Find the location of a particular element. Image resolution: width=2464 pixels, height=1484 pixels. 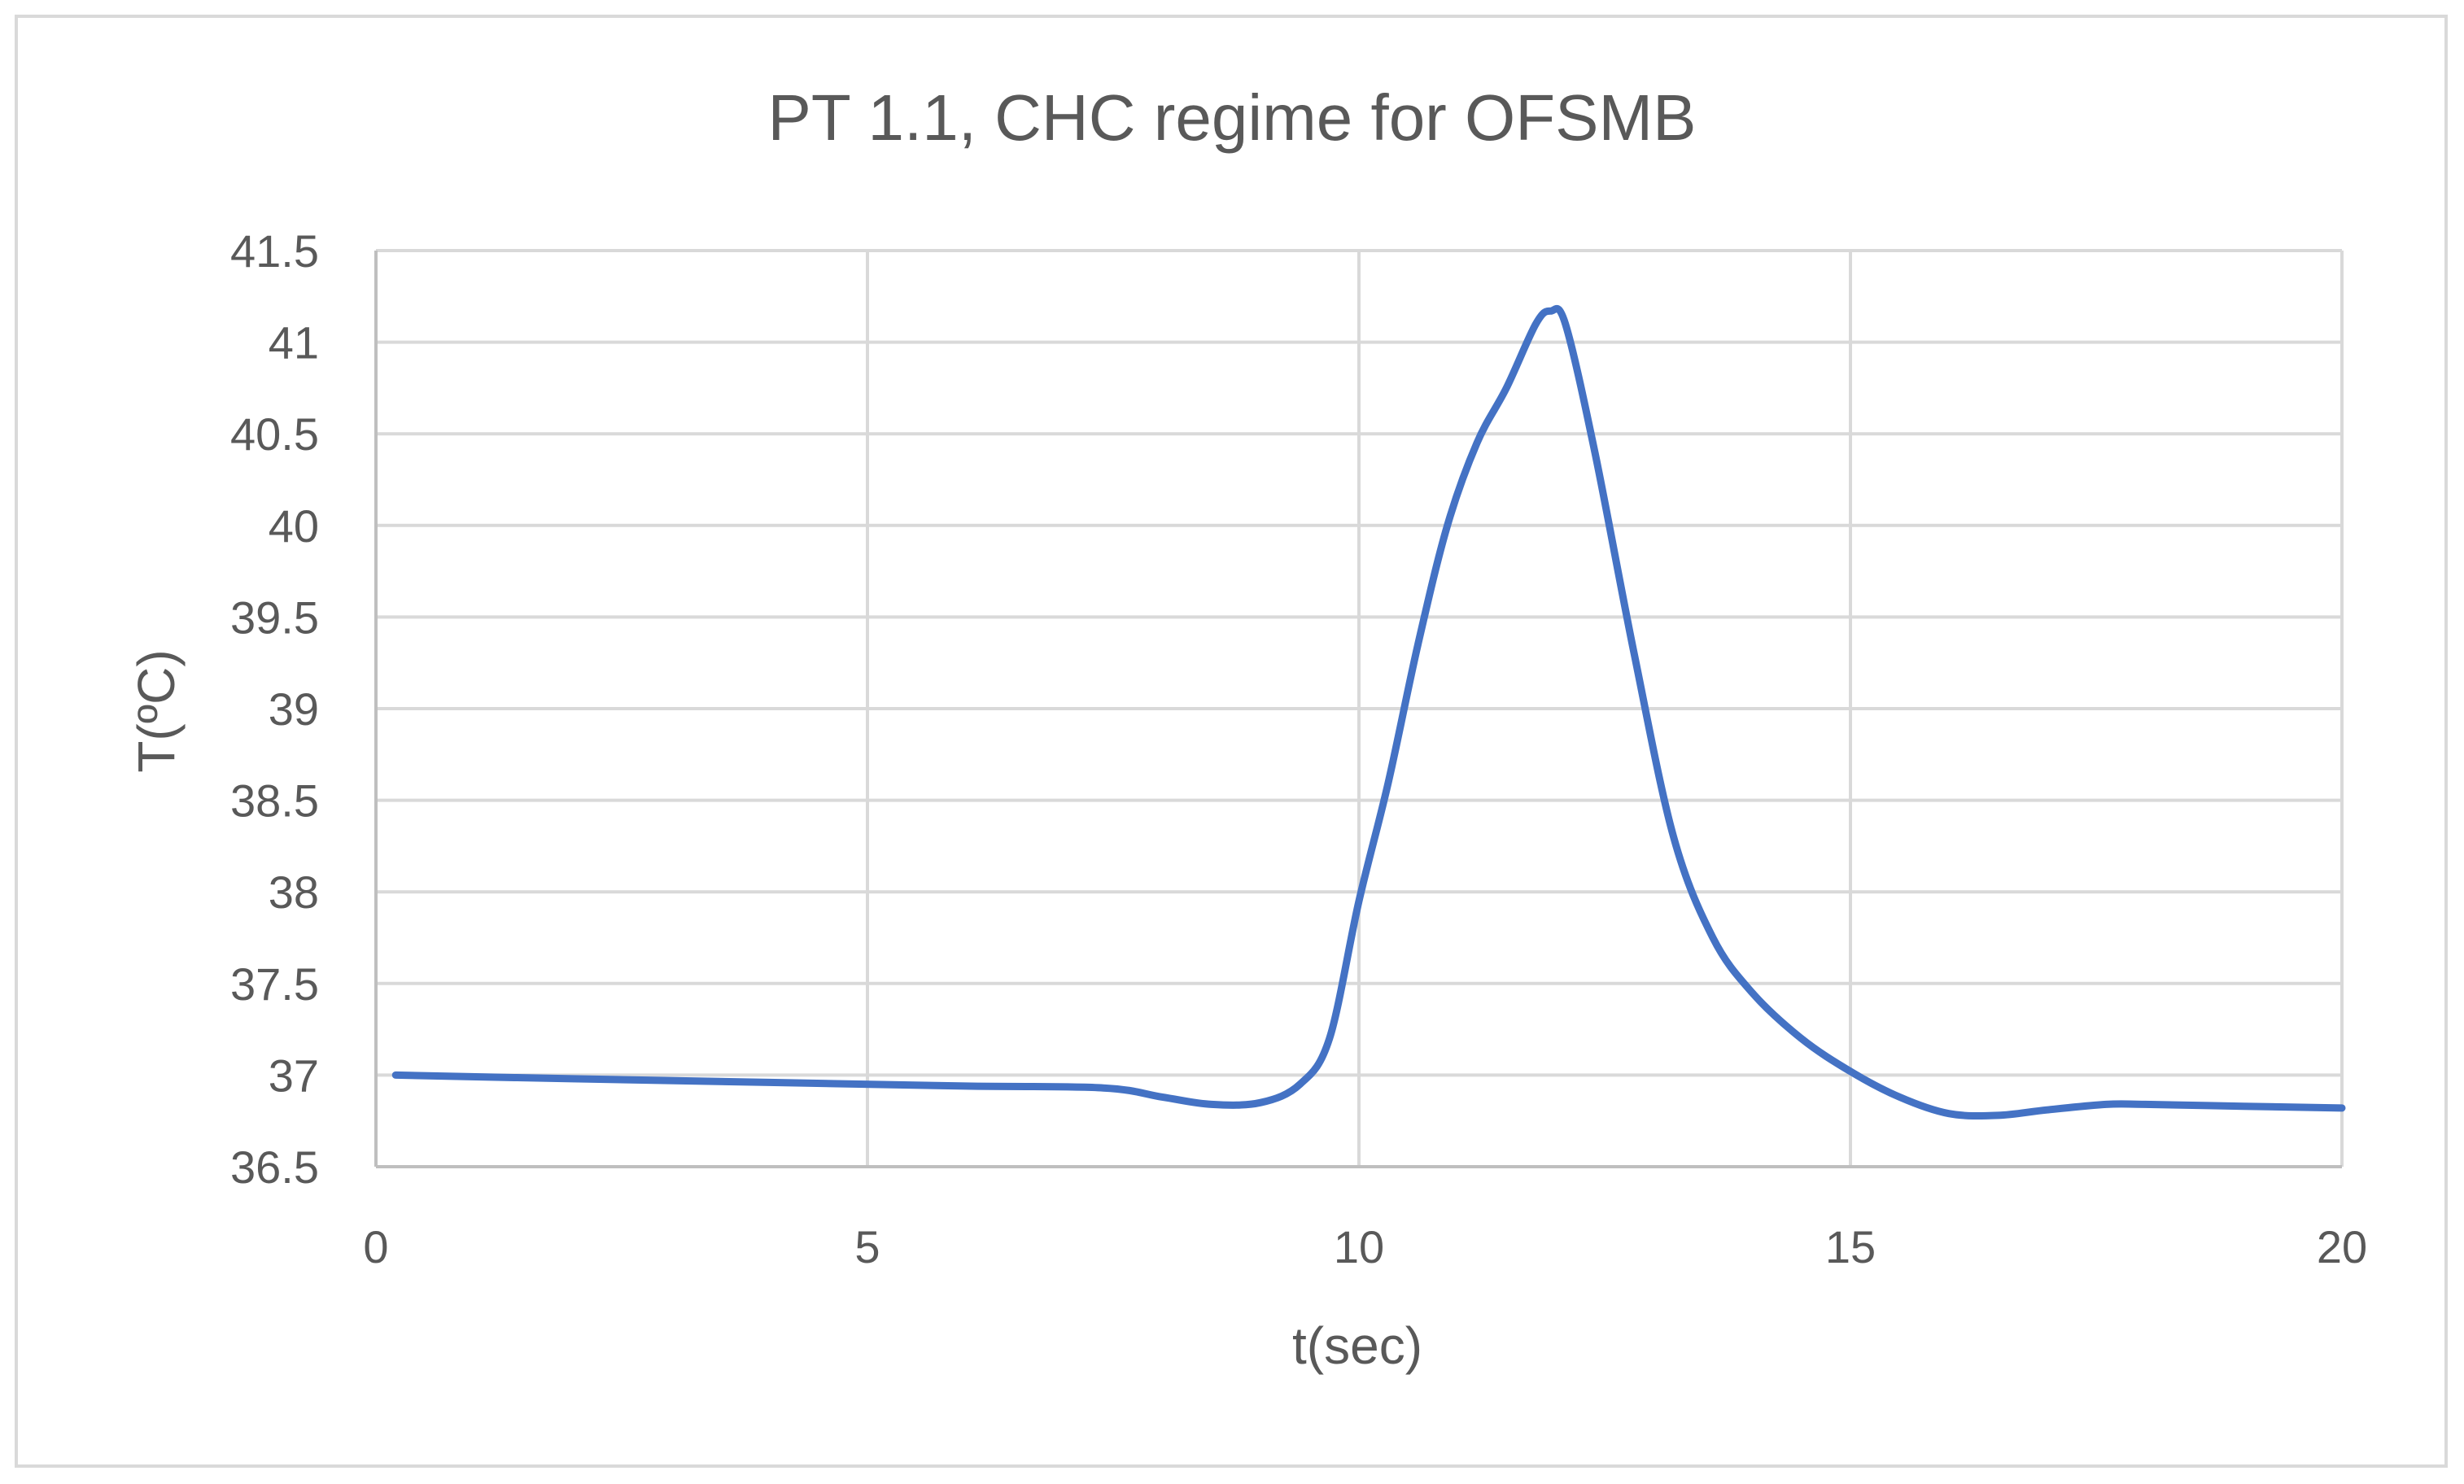

x-tick-label: 15 is located at coordinates (1850, 1246).